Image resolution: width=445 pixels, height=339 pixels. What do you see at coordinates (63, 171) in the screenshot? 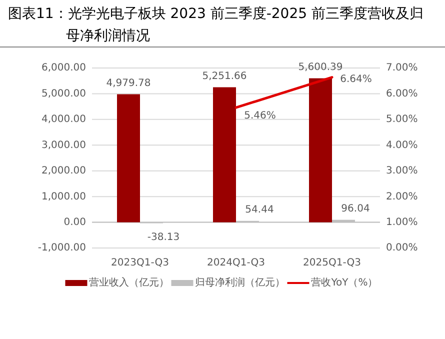
I see `y-tick-label: 2,000.00` at bounding box center [63, 171].